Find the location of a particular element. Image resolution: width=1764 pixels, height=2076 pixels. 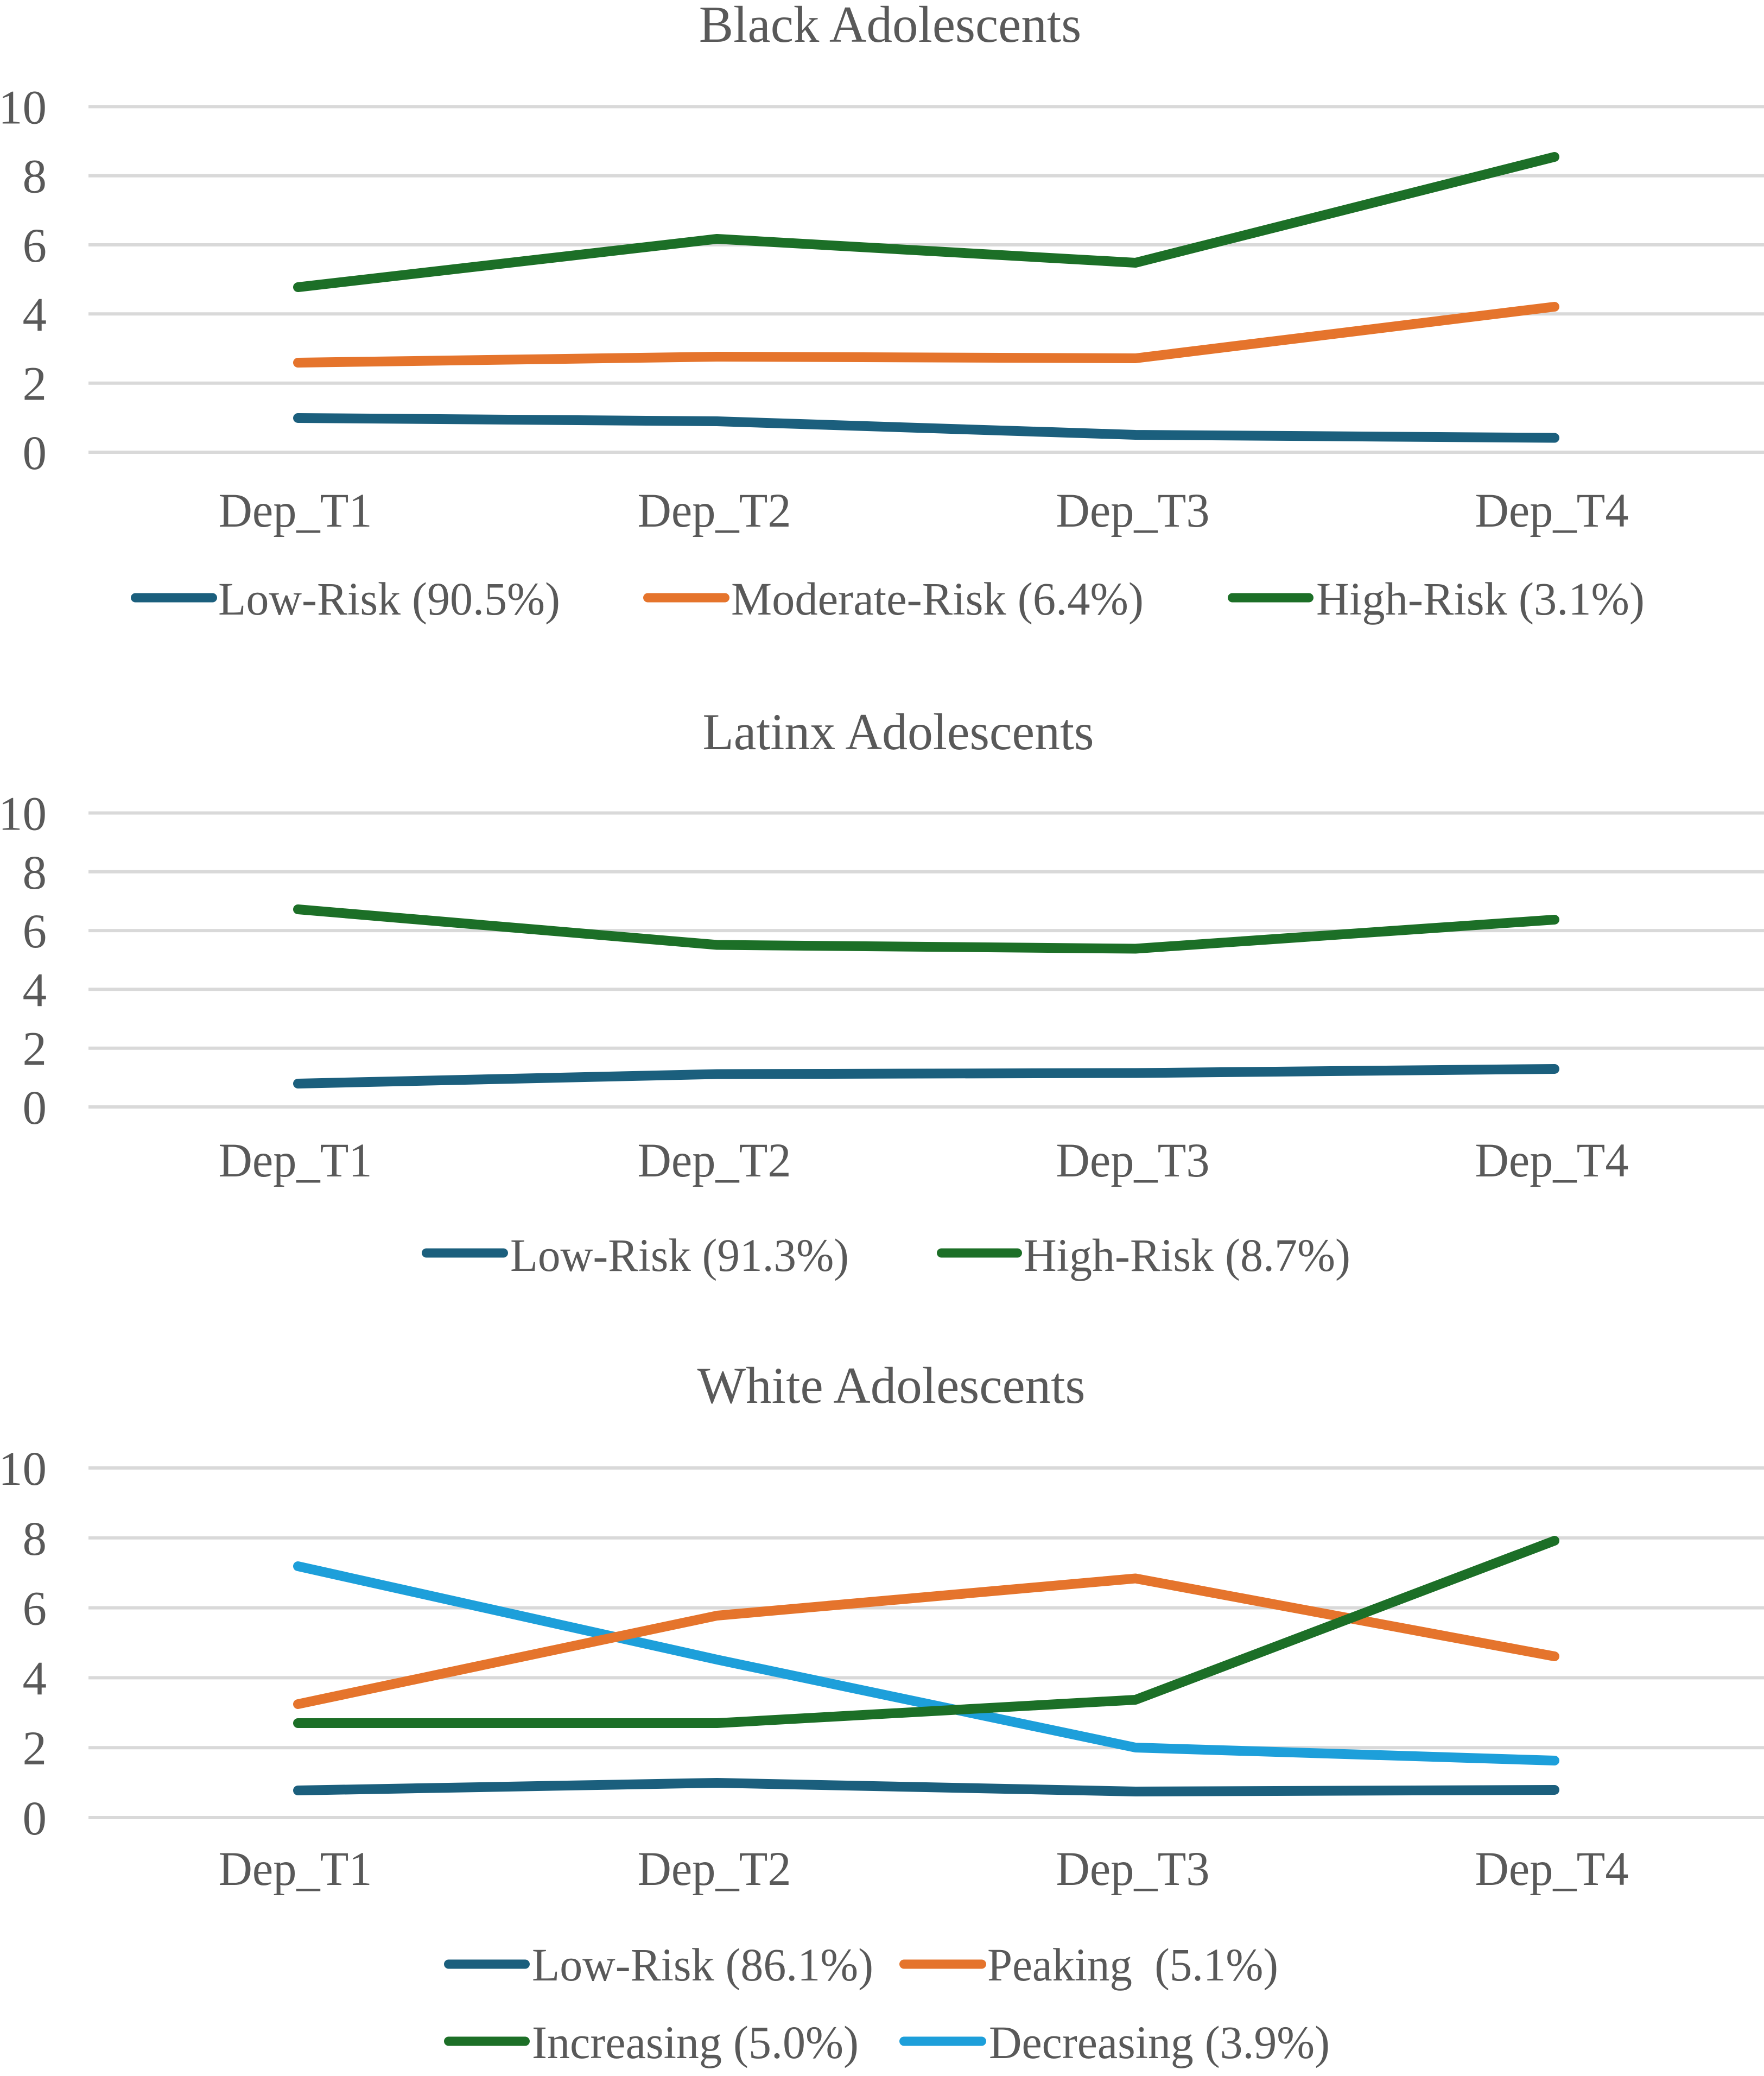

svg-text: Moderate-Risk (6.4%) is located at coordinates (938, 599).